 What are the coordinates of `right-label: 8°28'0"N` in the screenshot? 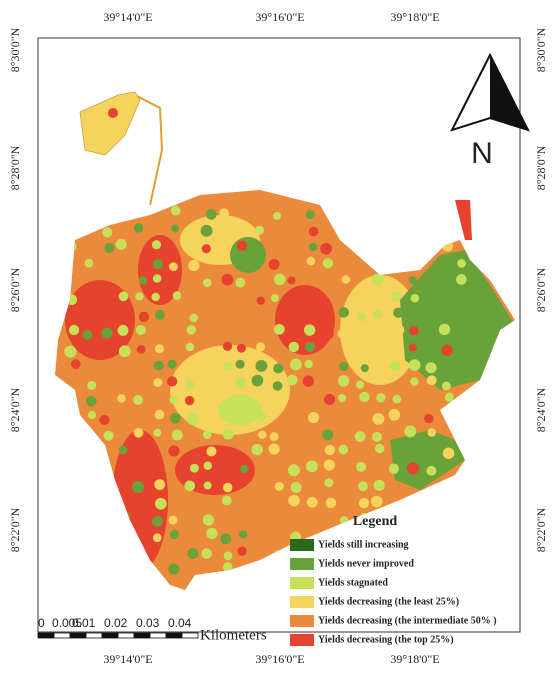 It's located at (541, 167).